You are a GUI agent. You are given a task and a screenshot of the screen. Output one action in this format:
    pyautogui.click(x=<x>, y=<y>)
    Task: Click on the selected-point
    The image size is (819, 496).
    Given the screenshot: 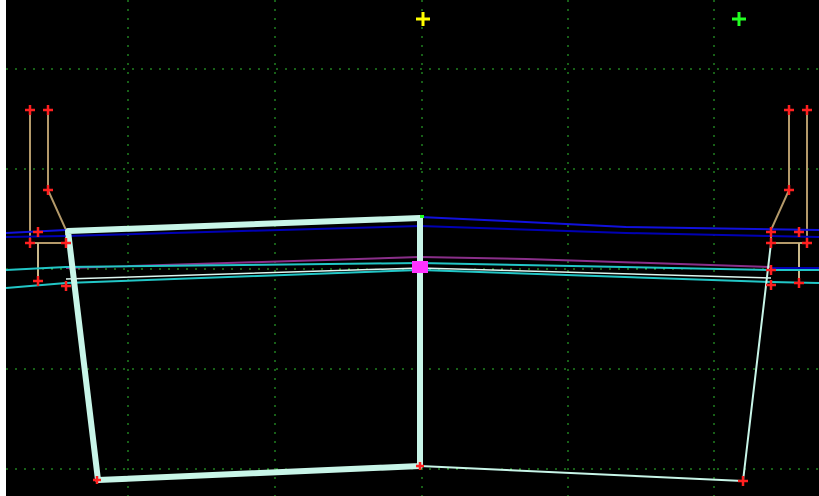 What is the action you would take?
    pyautogui.click(x=420, y=267)
    